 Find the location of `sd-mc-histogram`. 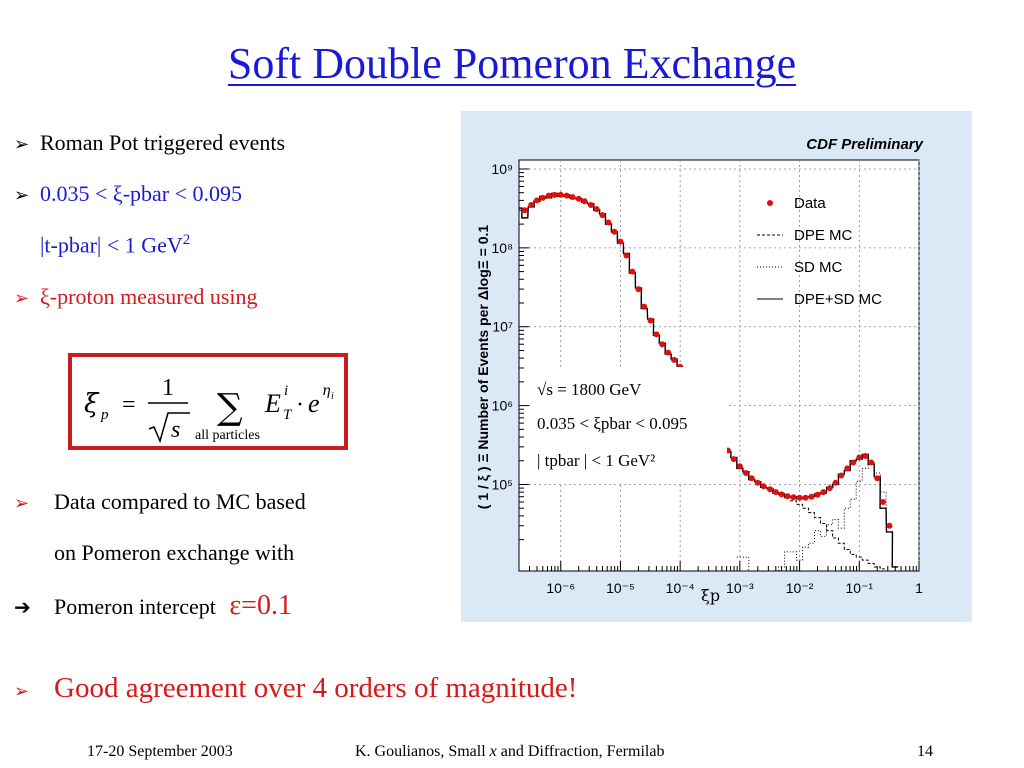

sd-mc-histogram is located at coordinates (814, 516).